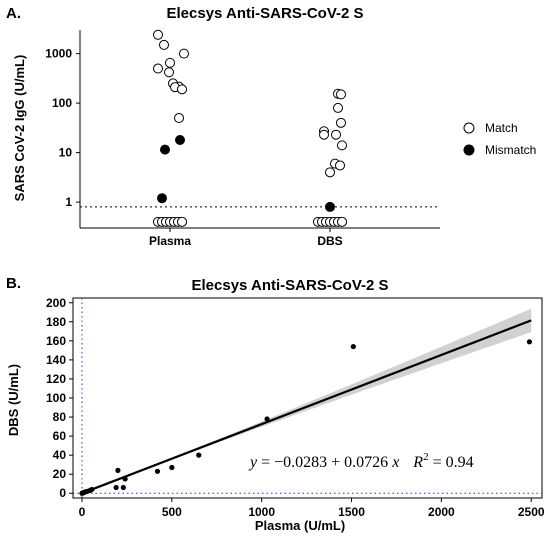  I want to click on equation-r-superscript: 2, so click(426, 457).